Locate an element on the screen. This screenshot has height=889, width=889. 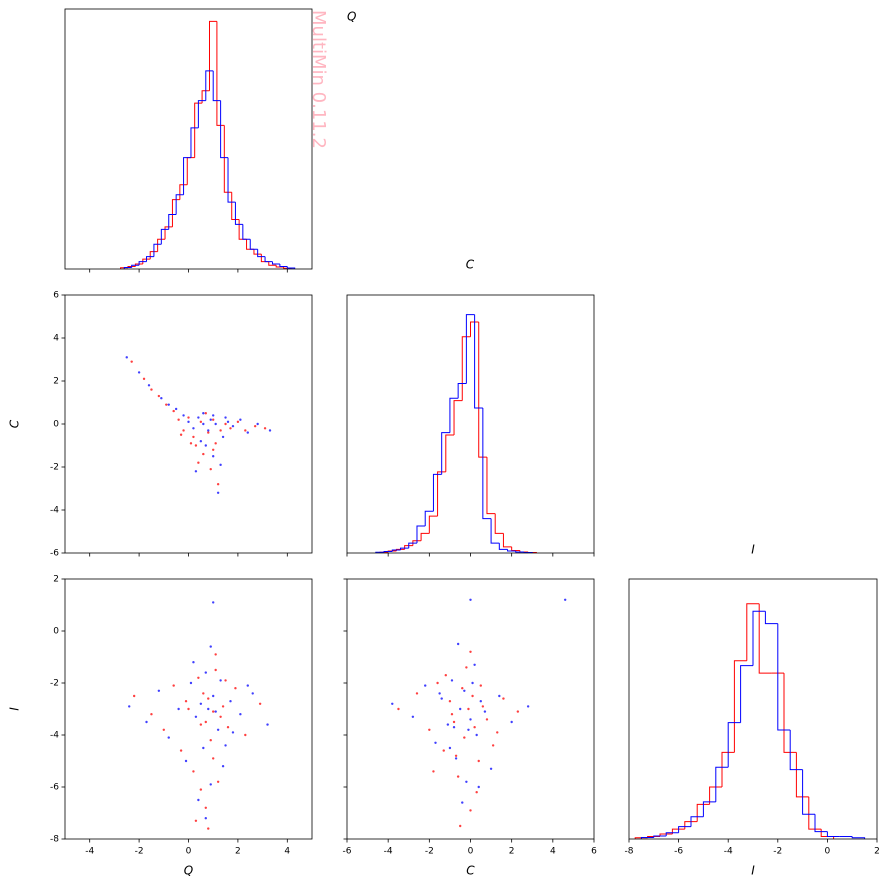
y-tick-label: 6 is located at coordinates (56, 296).